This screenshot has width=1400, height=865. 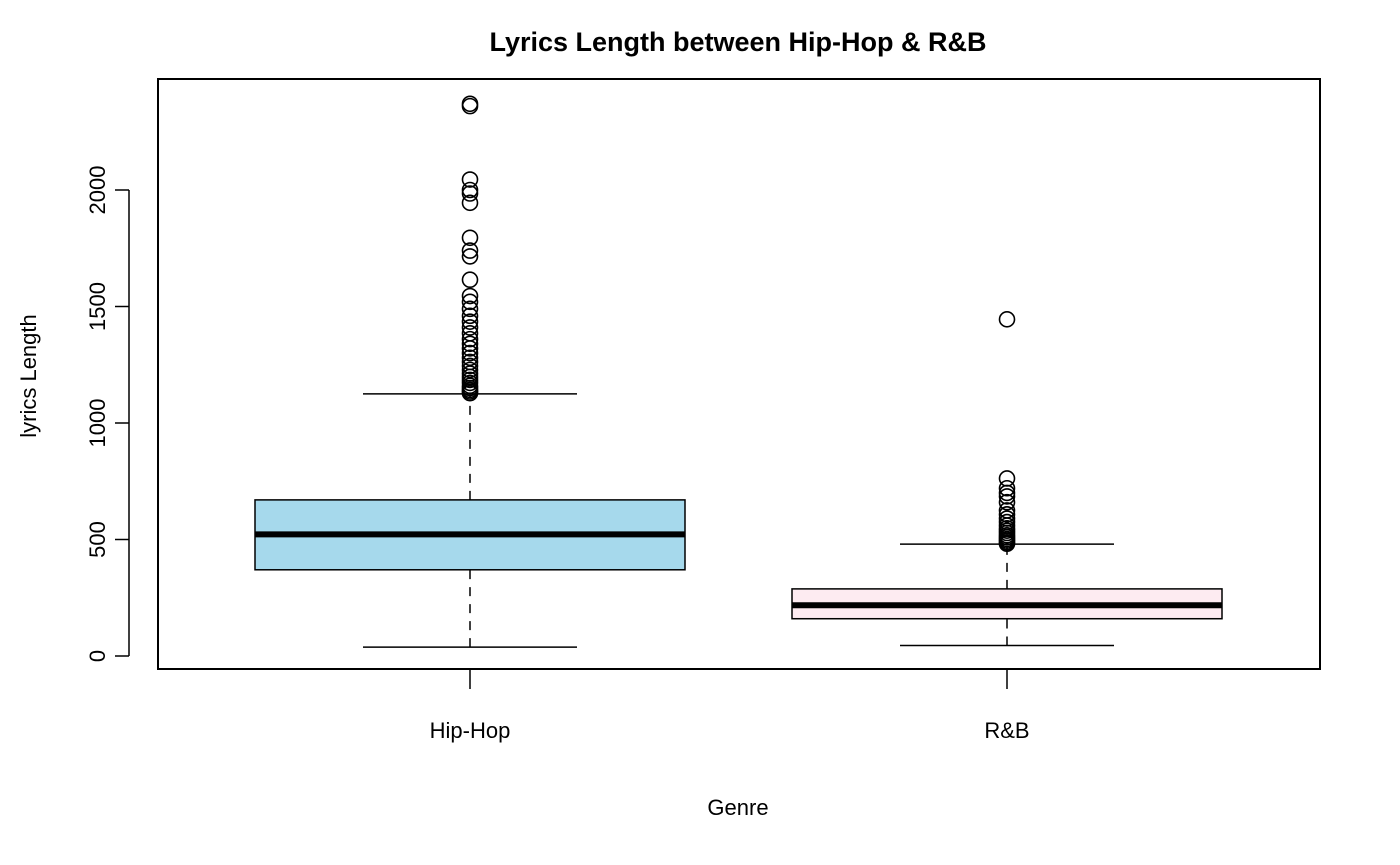 What do you see at coordinates (97, 306) in the screenshot?
I see `y-tick-label: 1500` at bounding box center [97, 306].